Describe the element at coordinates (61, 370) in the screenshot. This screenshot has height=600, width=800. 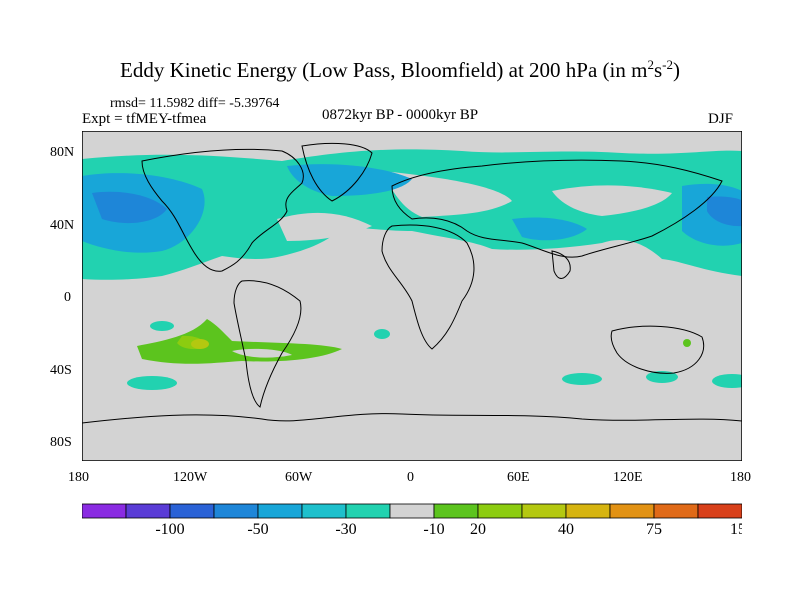
I see `lat-tick-label: 40S` at that location.